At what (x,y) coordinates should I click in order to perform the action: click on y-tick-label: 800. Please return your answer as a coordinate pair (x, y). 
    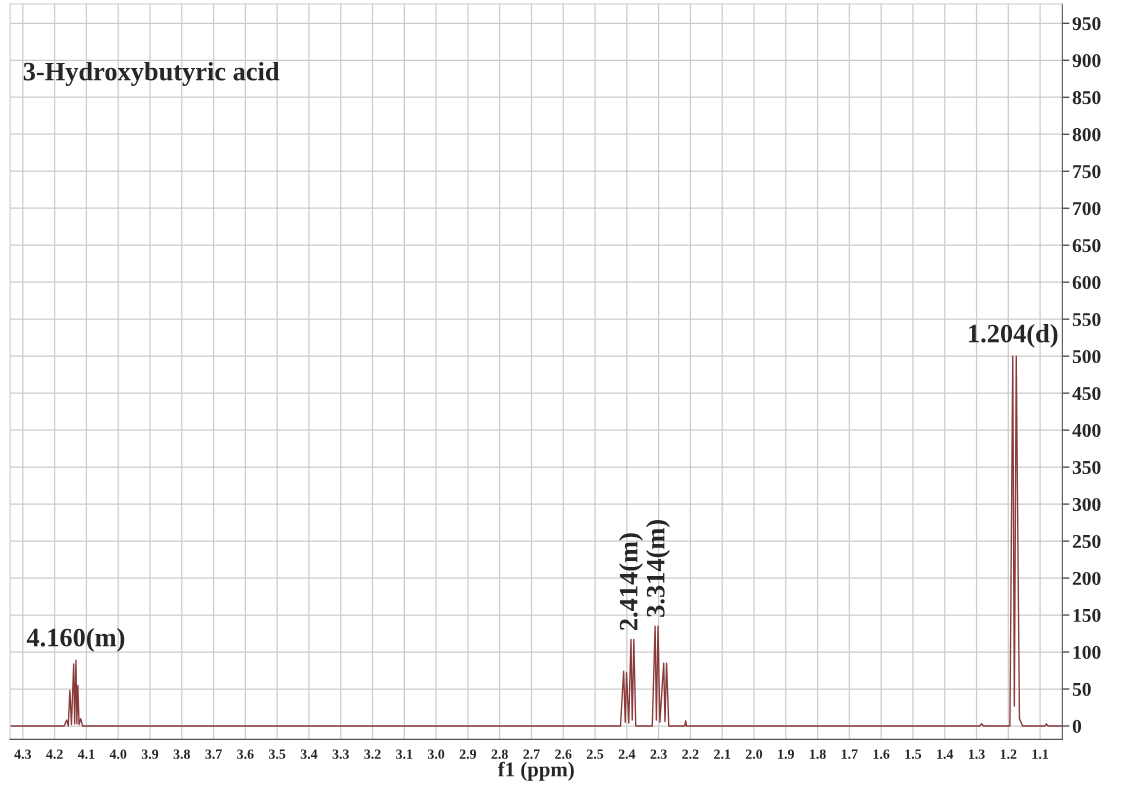
    Looking at the image, I should click on (1086, 135).